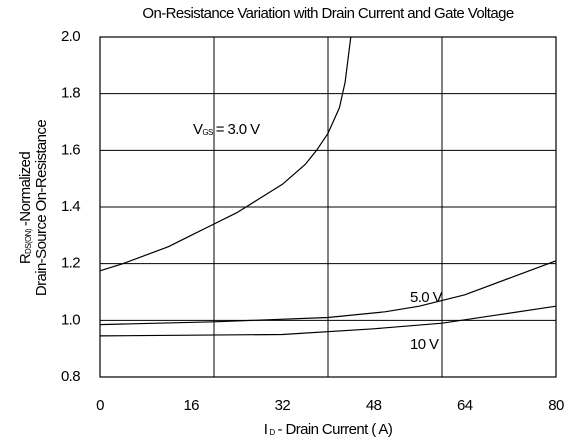 The height and width of the screenshot is (443, 571). What do you see at coordinates (25, 189) in the screenshot?
I see `y-label-text: -Normalized` at bounding box center [25, 189].